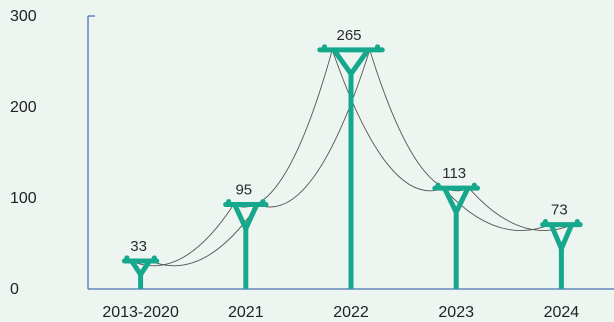 This screenshot has height=322, width=614. I want to click on data-label: 95, so click(243, 190).